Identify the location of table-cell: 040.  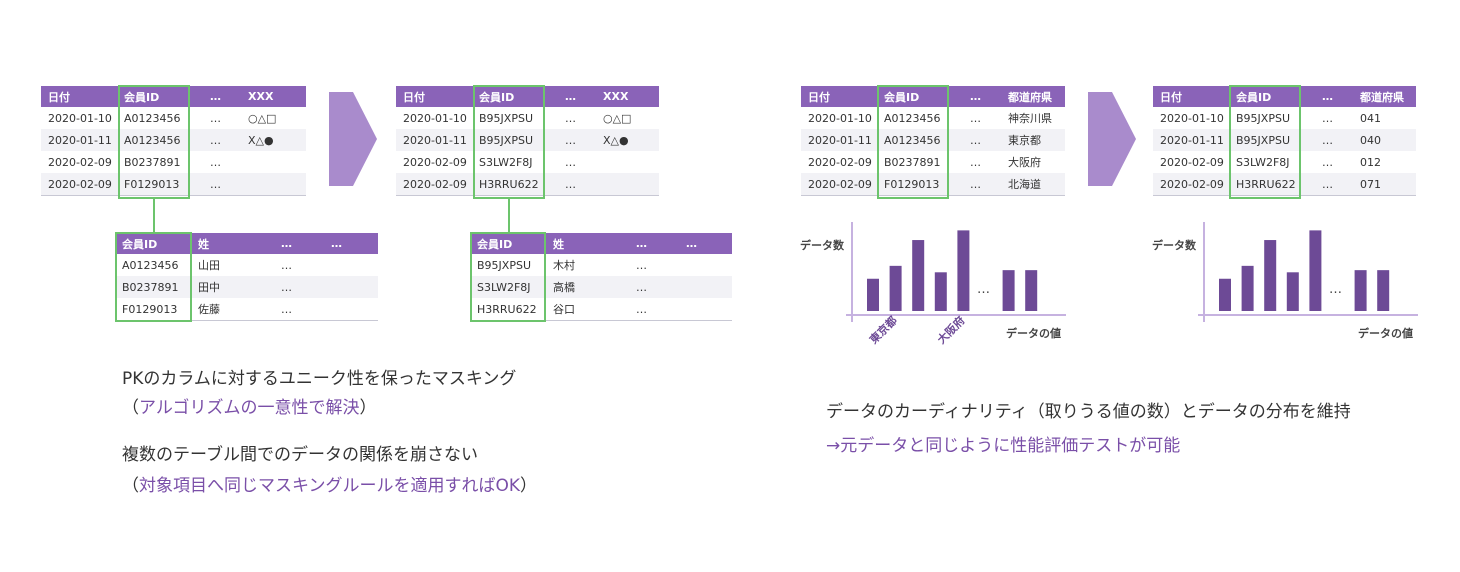
(1370, 140).